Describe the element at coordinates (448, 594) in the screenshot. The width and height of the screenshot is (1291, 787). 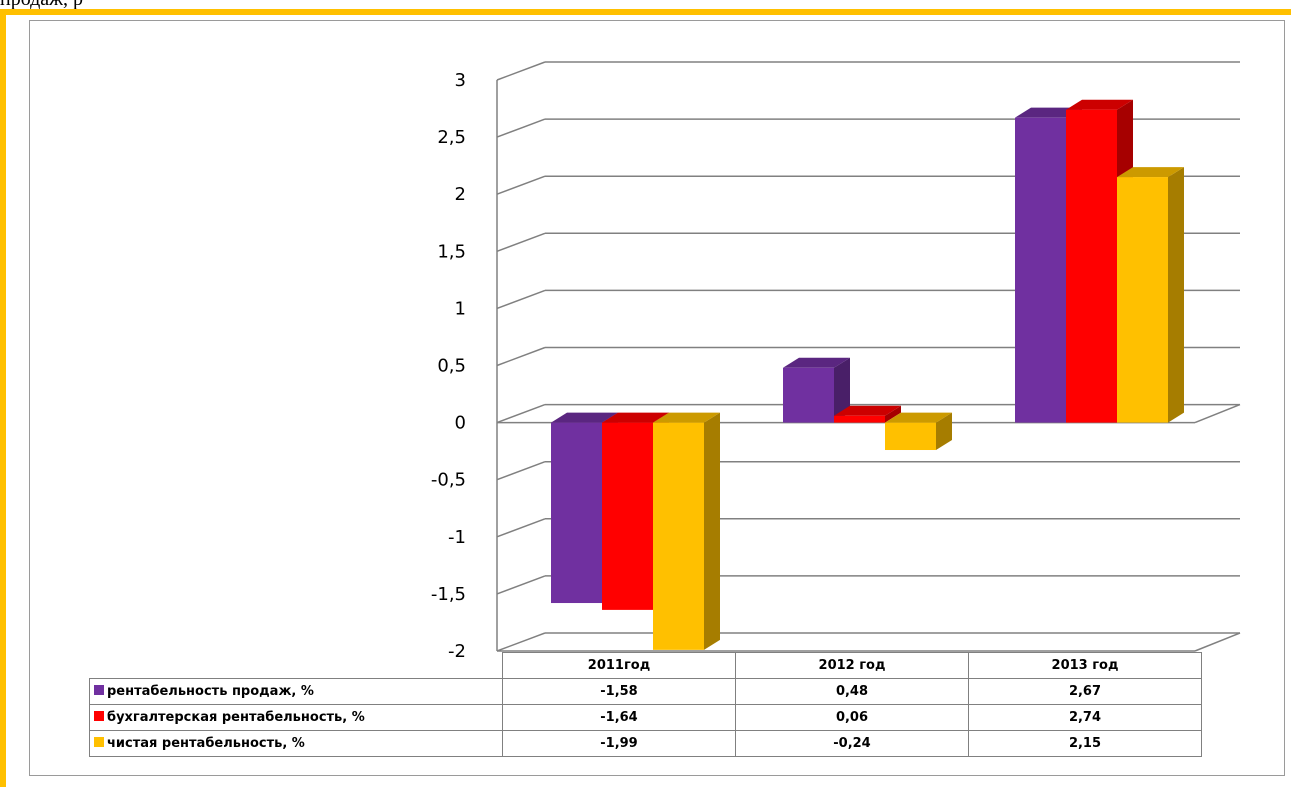
I see `y-tick-label: -1,5` at that location.